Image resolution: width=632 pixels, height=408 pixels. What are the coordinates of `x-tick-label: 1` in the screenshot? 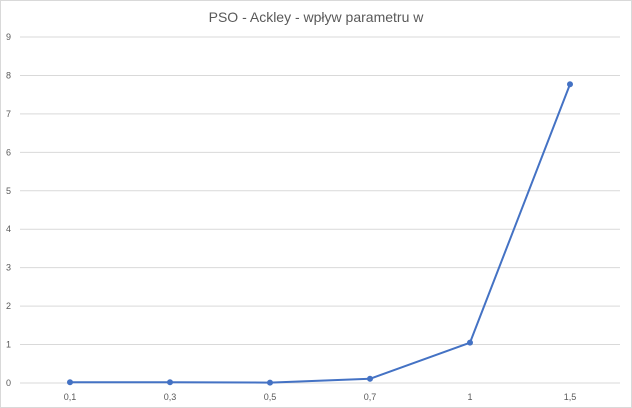 It's located at (469, 397).